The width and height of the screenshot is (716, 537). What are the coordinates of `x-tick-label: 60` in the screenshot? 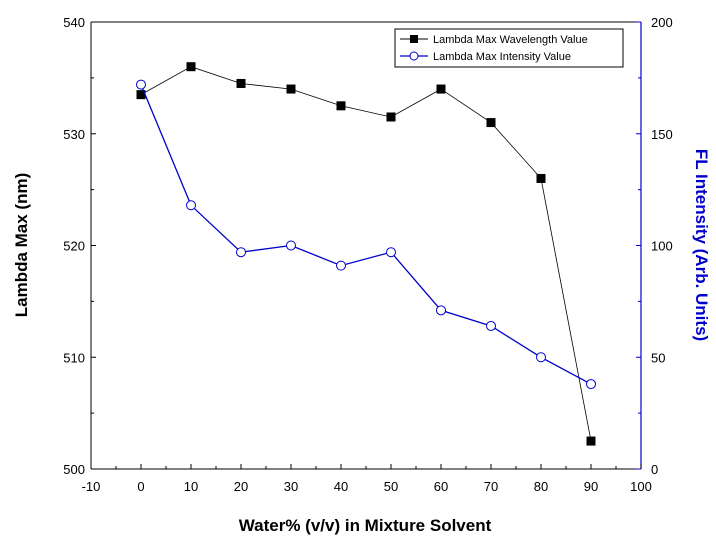 It's located at (441, 486).